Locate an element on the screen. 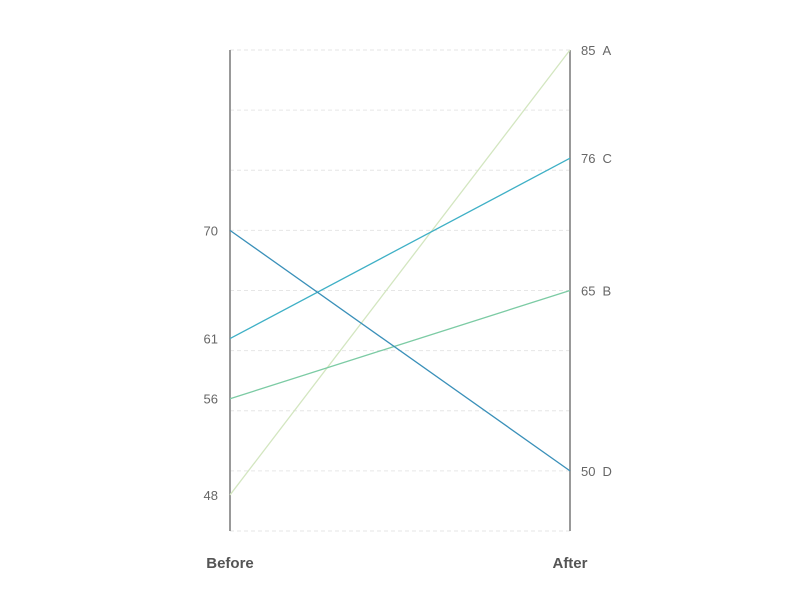  series-name-label: B is located at coordinates (606, 291).